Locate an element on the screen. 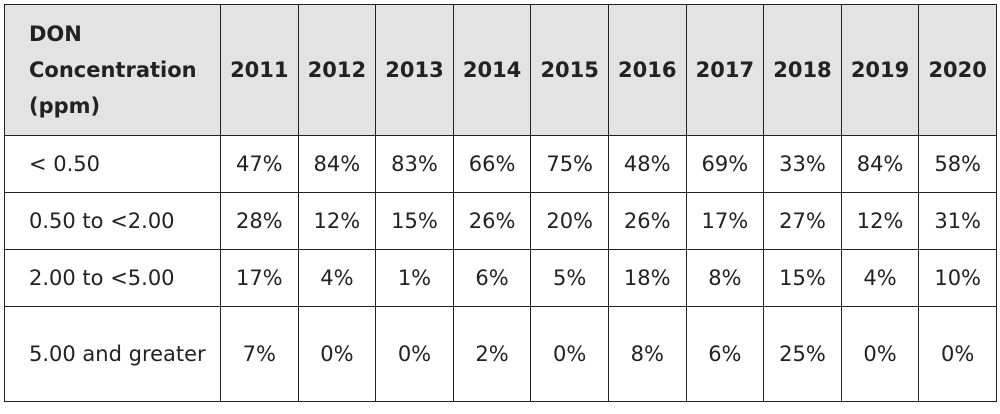 This screenshot has width=1000, height=414. row-label: 0.50 to <2.00 is located at coordinates (112, 221).